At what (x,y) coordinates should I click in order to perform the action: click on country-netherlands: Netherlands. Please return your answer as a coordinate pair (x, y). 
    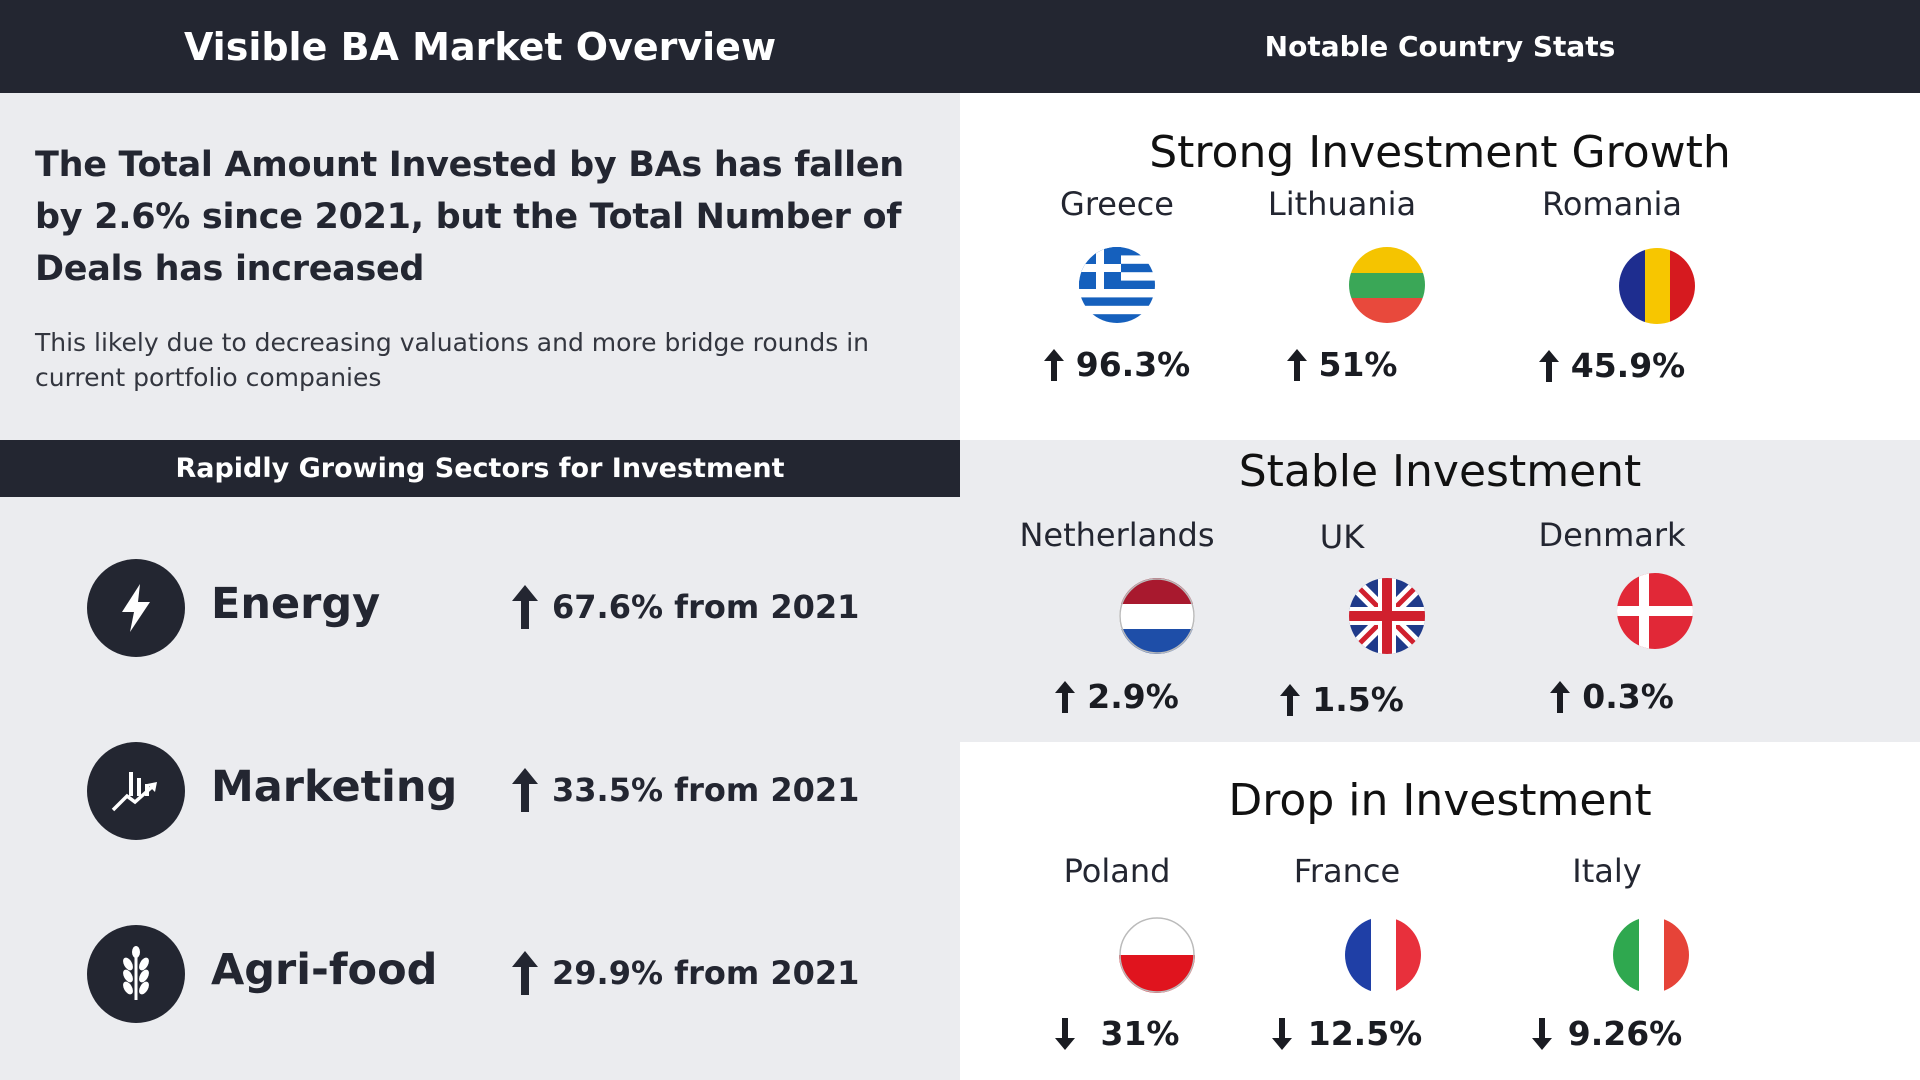
    Looking at the image, I should click on (1117, 535).